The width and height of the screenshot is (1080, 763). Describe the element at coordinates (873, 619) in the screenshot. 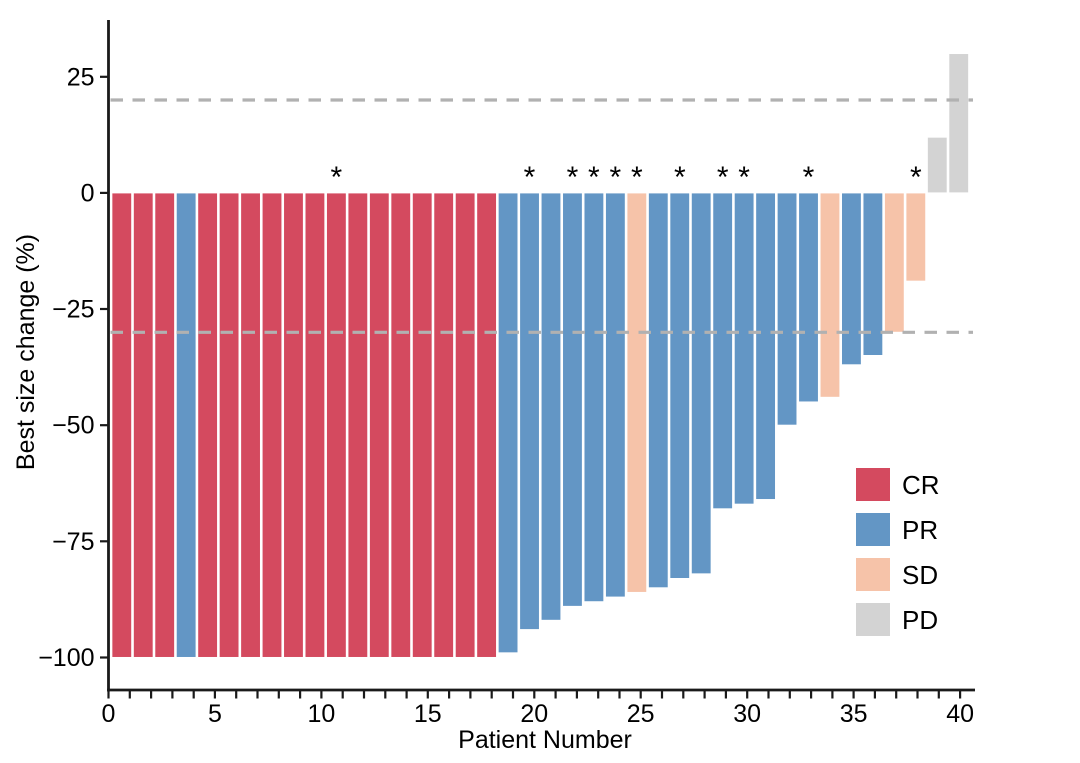

I see `legend-swatch-PD` at that location.